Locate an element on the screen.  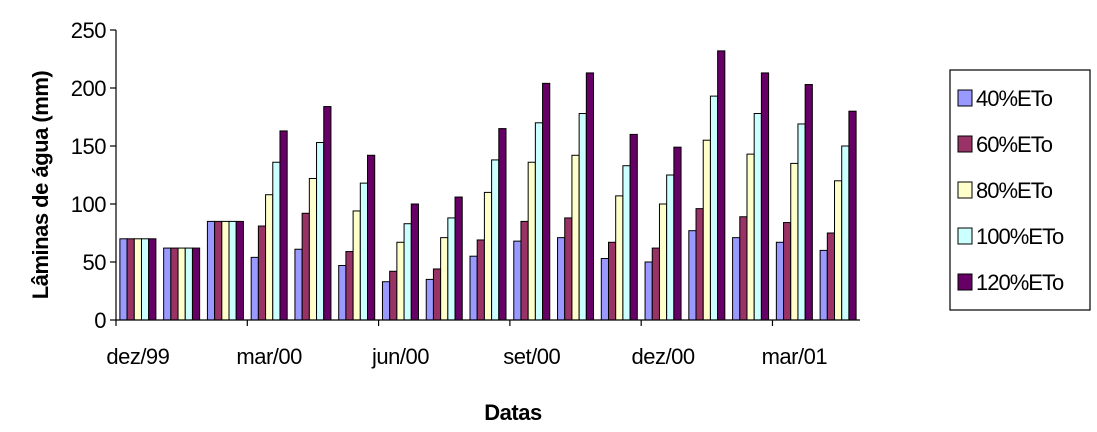
bar-80%ETo-dez/99 is located at coordinates (137, 279).